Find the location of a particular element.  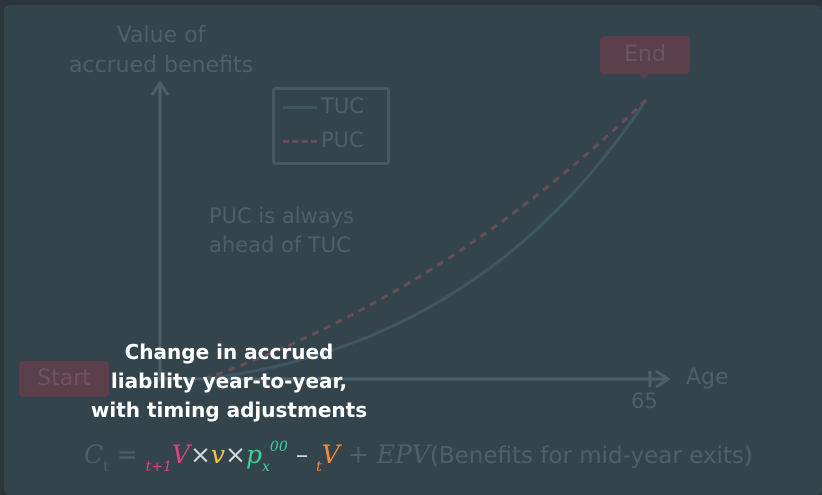

legend-swatch-puc is located at coordinates (300, 141).